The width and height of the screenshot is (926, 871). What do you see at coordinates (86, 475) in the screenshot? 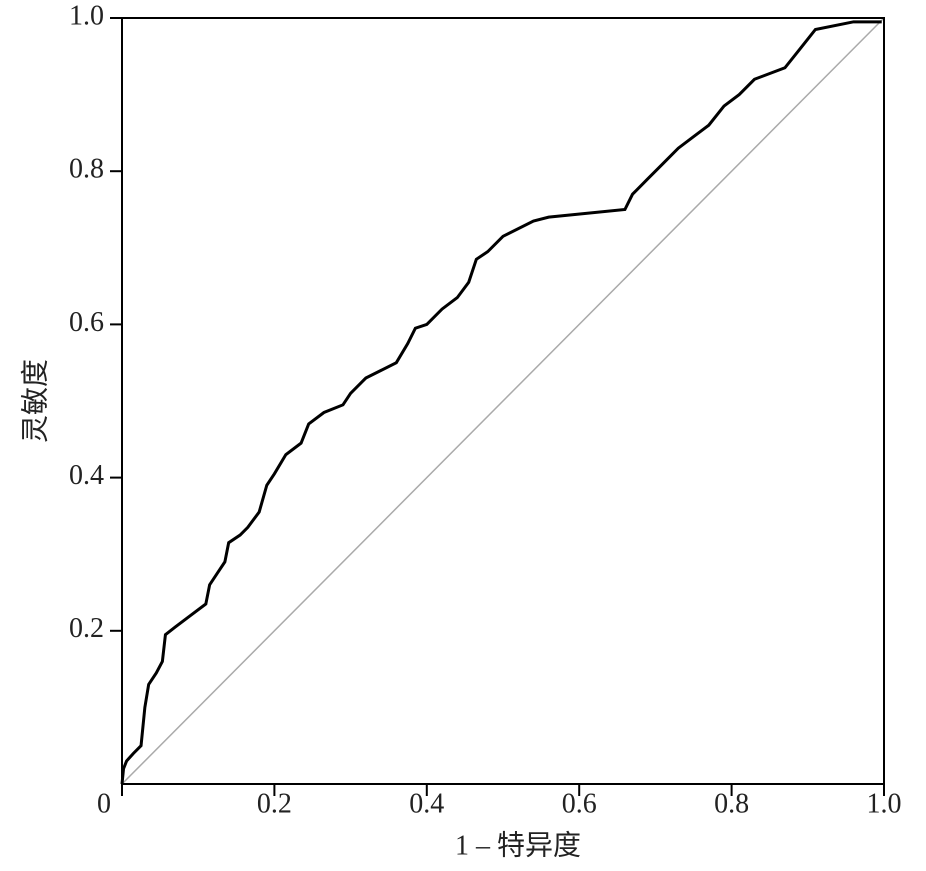
I see `y-tick-label: 0.4` at bounding box center [86, 475].